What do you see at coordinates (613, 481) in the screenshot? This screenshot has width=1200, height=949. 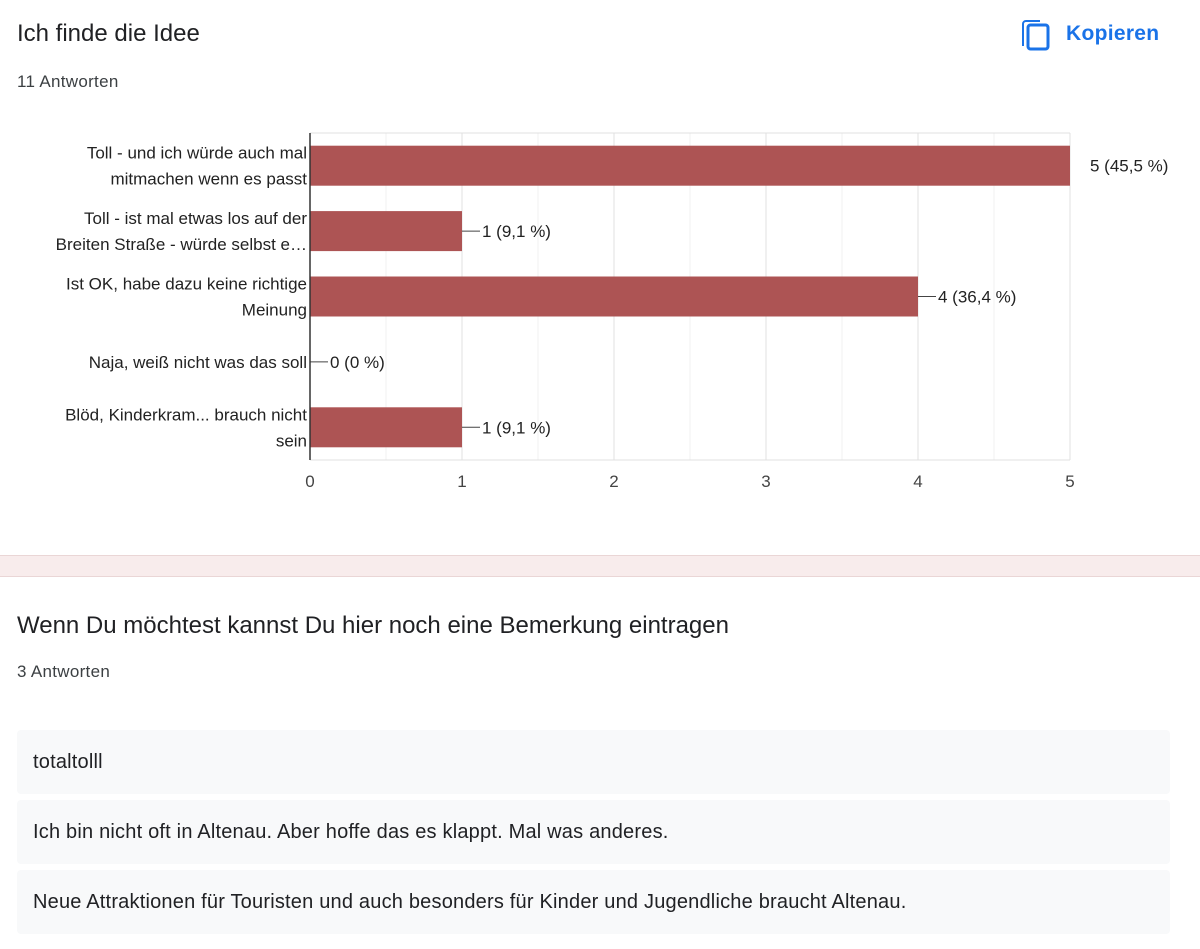 I see `x-tick-label: 2` at bounding box center [613, 481].